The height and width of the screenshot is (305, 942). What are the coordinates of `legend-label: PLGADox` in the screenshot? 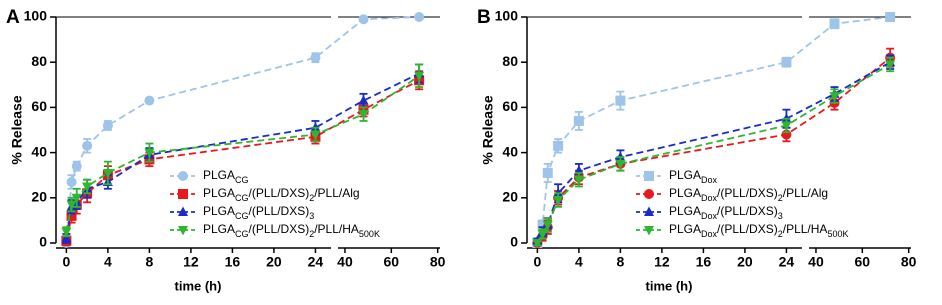 It's located at (693, 176).